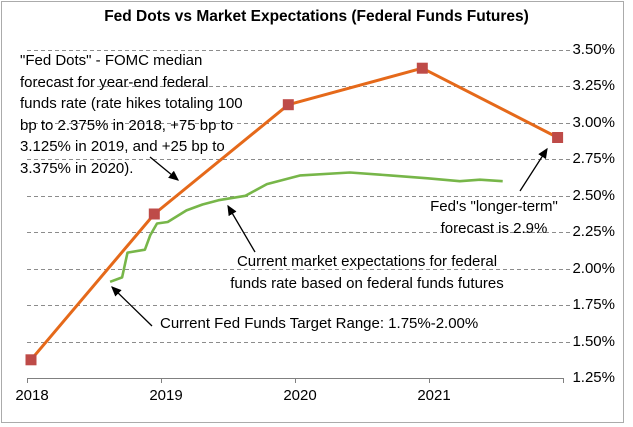 The image size is (633, 427). Describe the element at coordinates (164, 168) in the screenshot. I see `arrow-fed-dots-note` at that location.